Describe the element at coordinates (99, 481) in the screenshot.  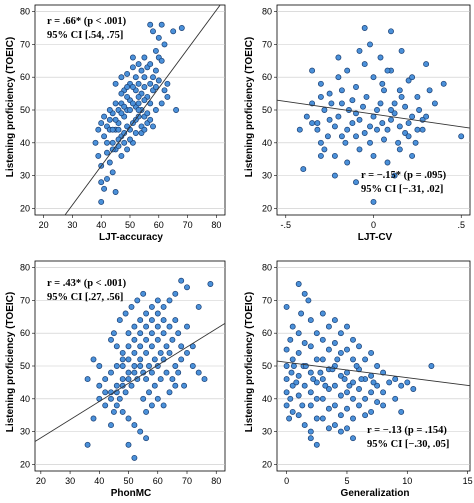
I see `x-tick-label: 40` at that location.